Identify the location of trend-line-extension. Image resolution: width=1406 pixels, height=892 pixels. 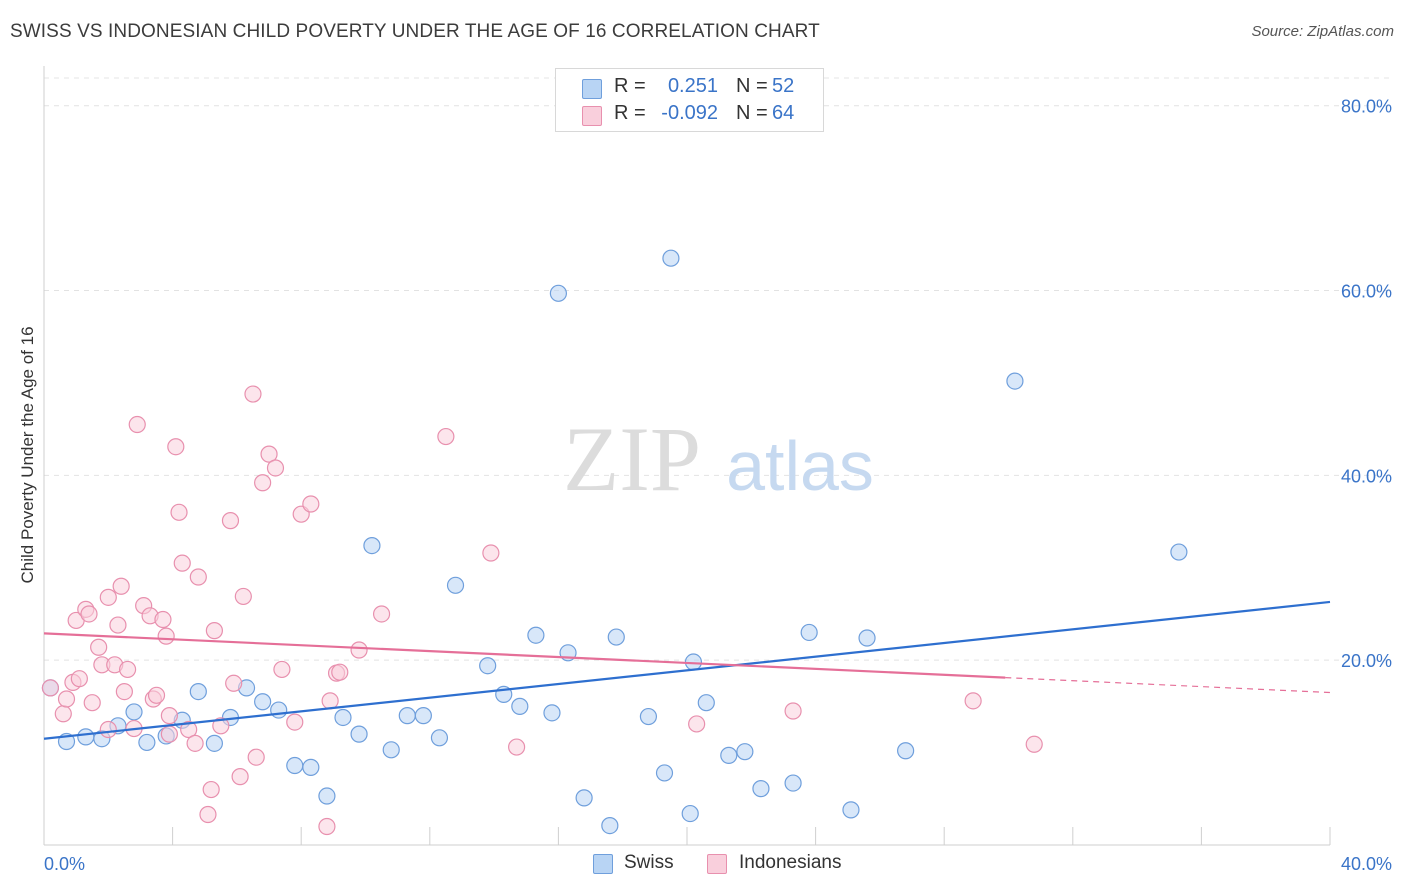
(1168, 685).